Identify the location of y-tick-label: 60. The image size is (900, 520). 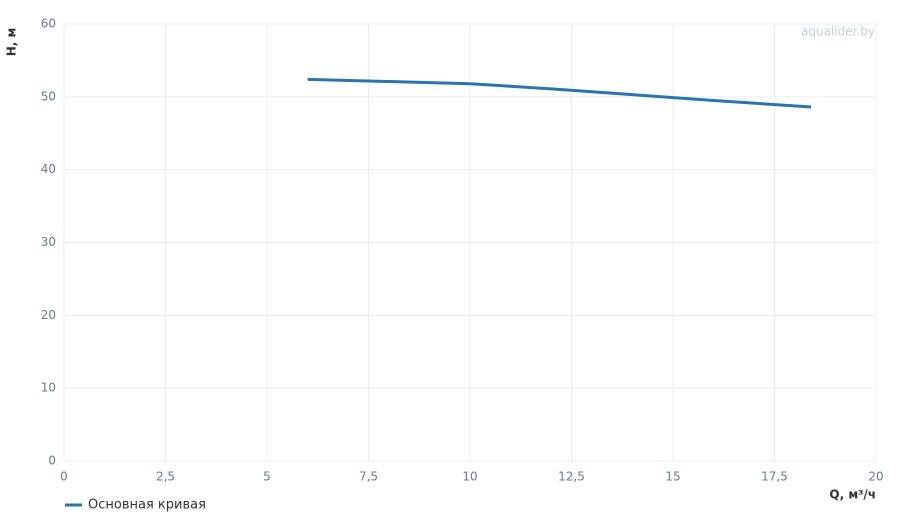
(48, 24).